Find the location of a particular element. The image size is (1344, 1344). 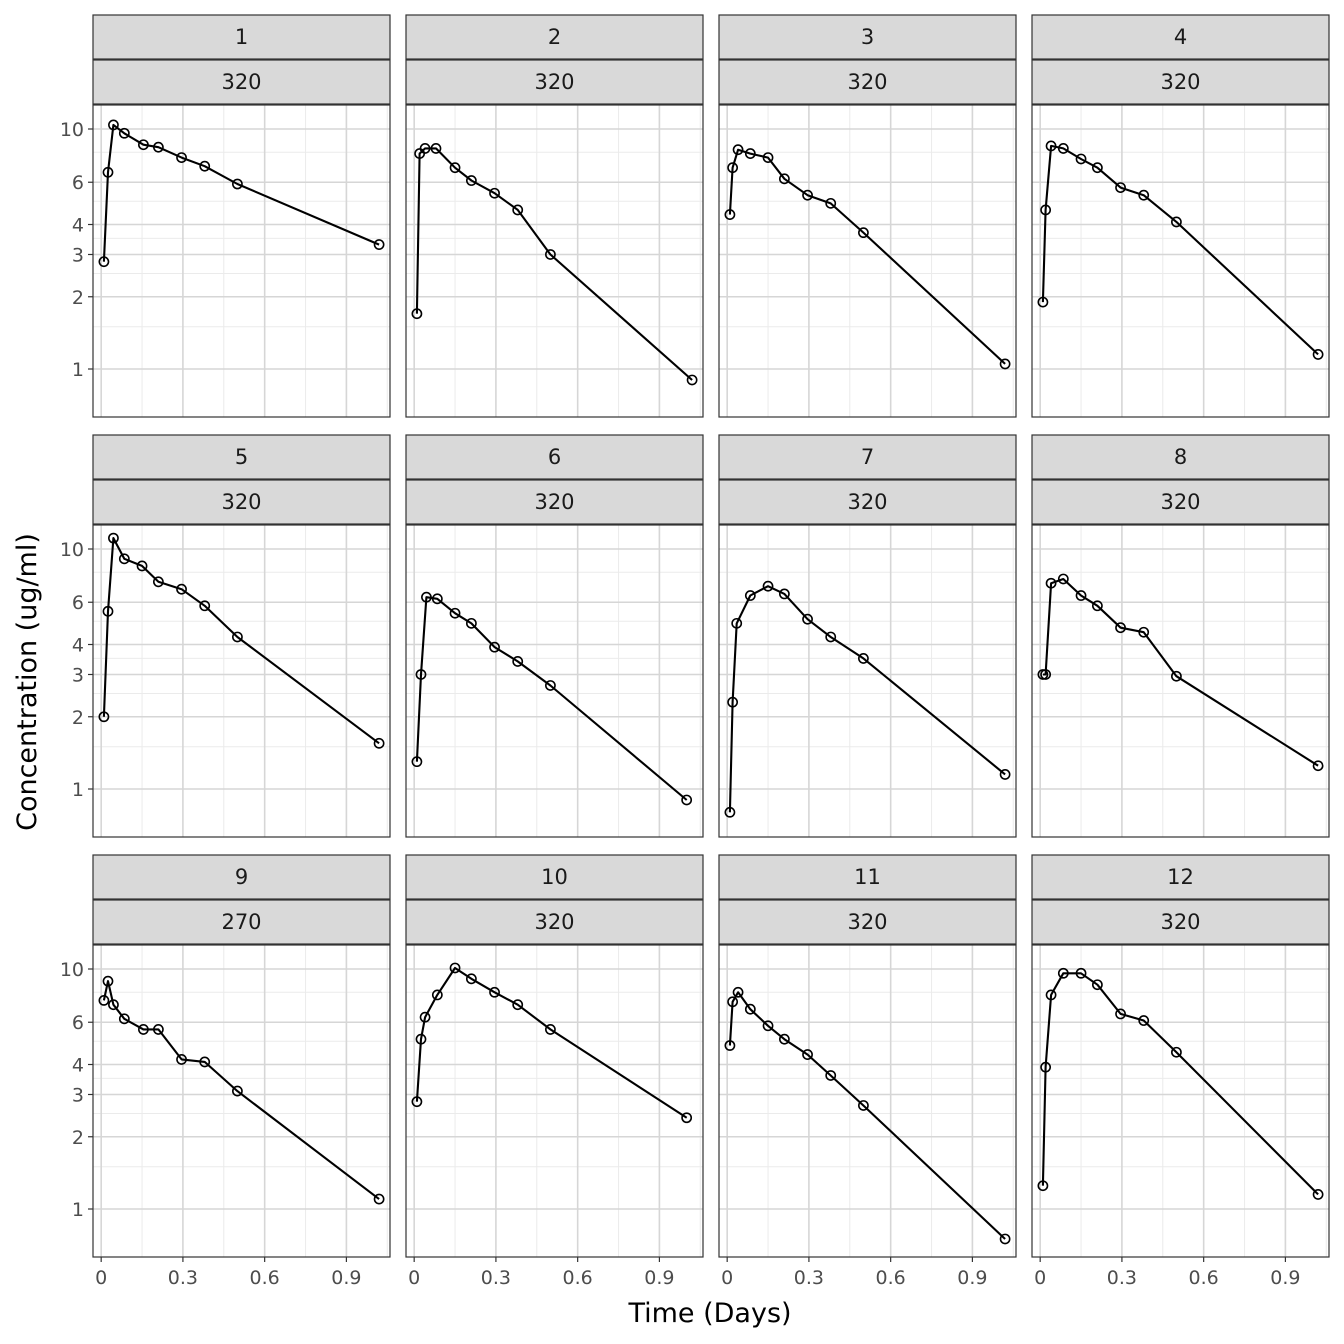

y-tick-label: 4 is located at coordinates (78, 226).